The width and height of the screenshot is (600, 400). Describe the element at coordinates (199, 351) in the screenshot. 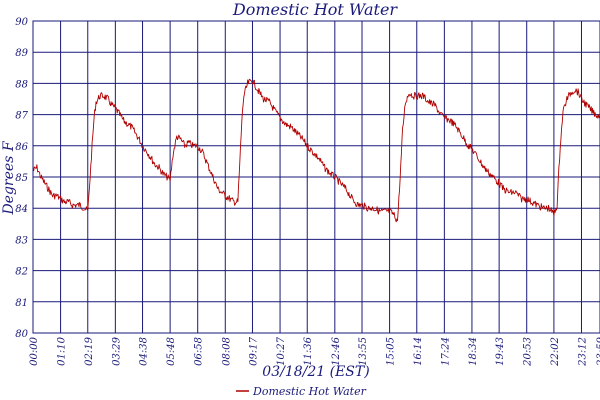

I see `x-tick-label: 06:58` at that location.